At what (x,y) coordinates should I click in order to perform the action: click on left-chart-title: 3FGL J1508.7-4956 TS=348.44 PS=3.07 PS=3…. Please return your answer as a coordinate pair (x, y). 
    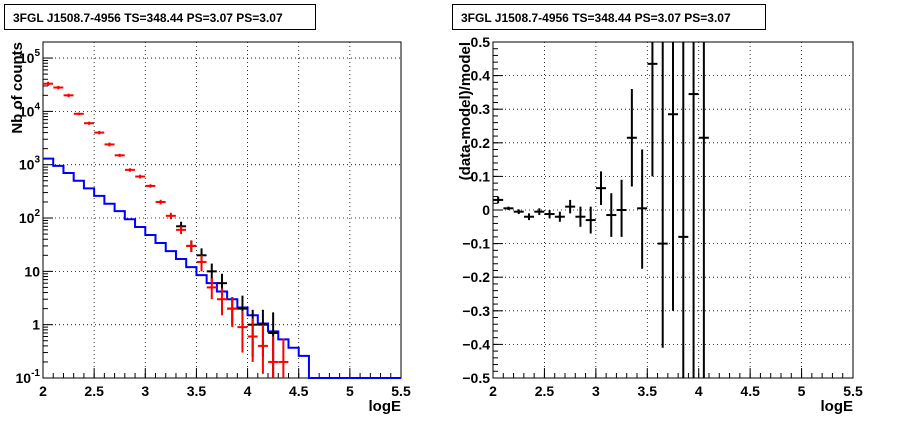
    Looking at the image, I should click on (160, 17).